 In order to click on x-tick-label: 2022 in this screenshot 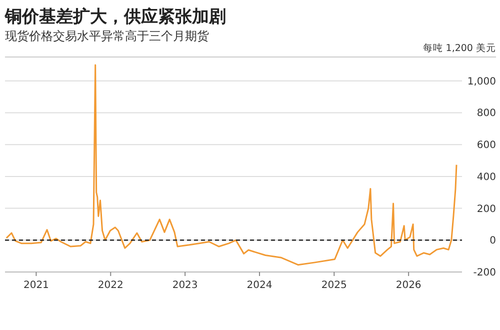, I will do `click(111, 285)`.